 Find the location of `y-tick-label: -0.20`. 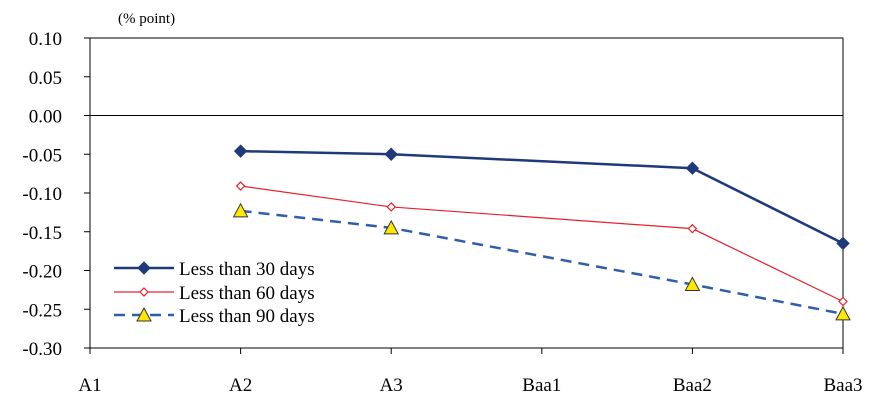

y-tick-label: -0.20 is located at coordinates (42, 272).